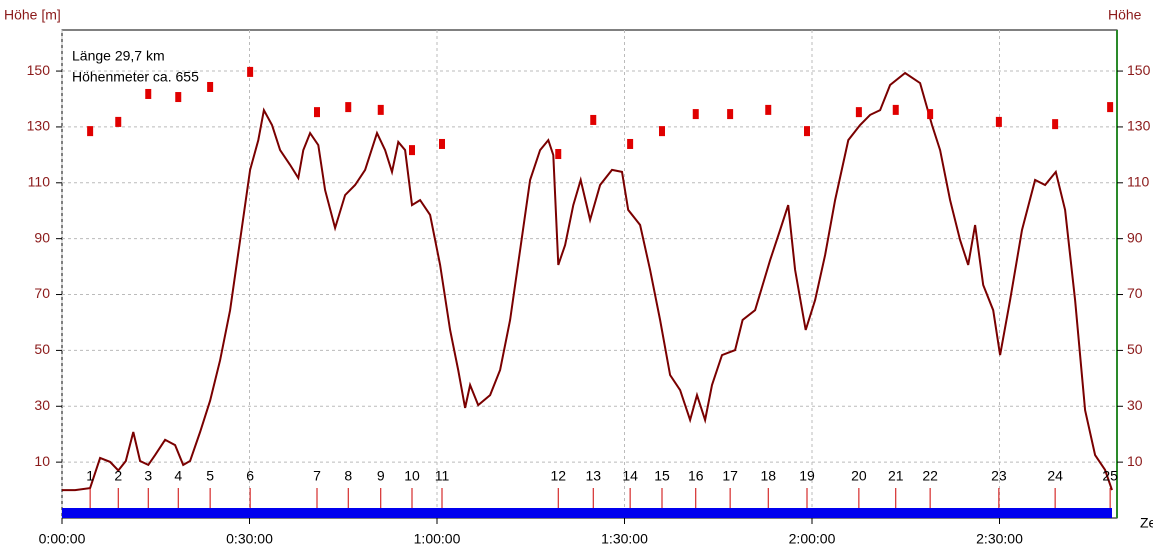  Describe the element at coordinates (624, 539) in the screenshot. I see `x-tick-label: 1:30:00` at that location.